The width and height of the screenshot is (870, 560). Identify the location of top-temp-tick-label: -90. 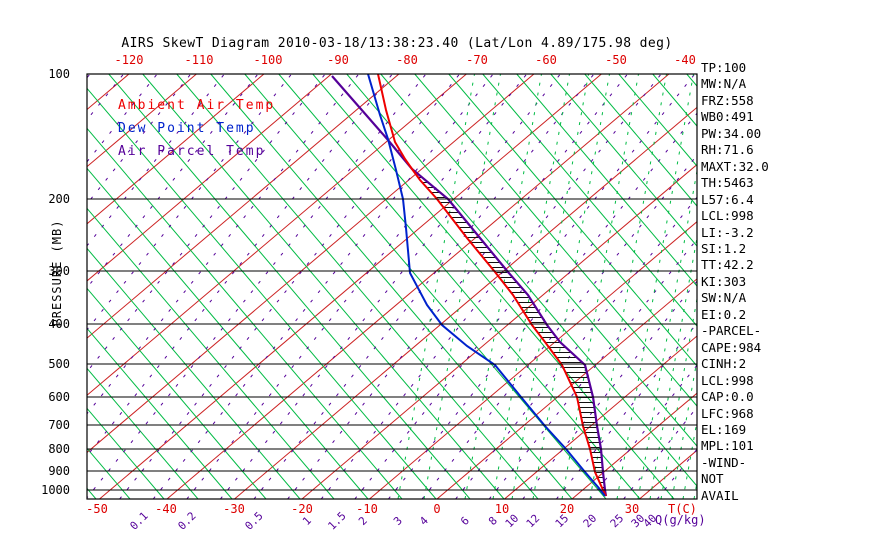
(338, 60).